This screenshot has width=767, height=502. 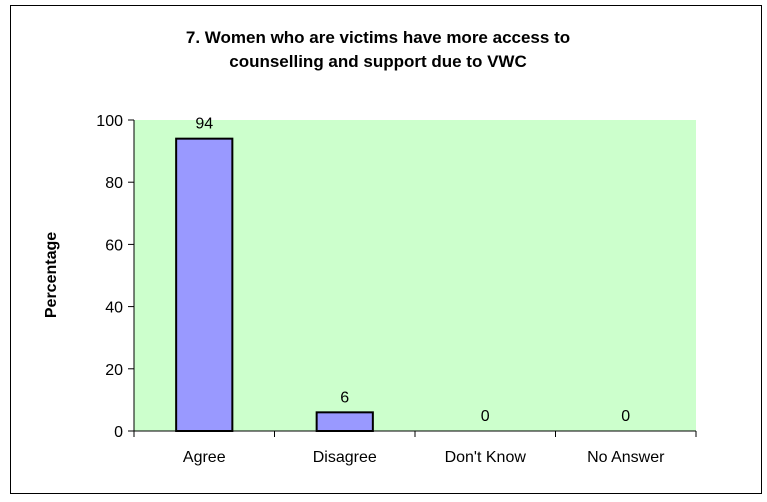 I want to click on x-tick-label-0: Agree, so click(x=204, y=457).